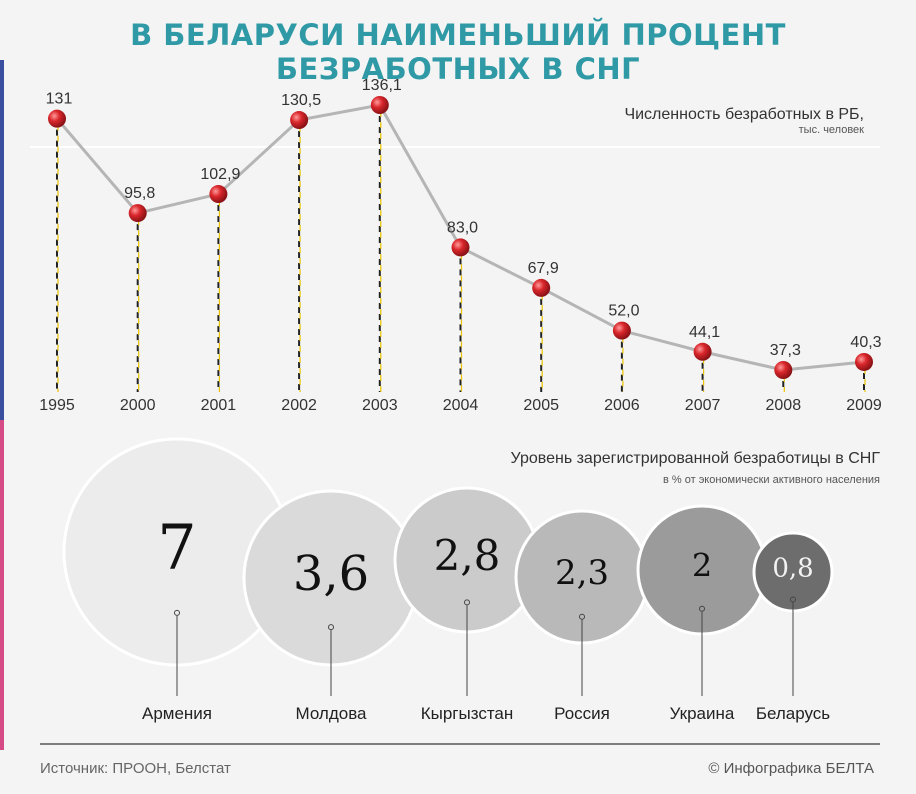 The width and height of the screenshot is (916, 794). Describe the element at coordinates (864, 361) in the screenshot. I see `data-point-2009` at that location.